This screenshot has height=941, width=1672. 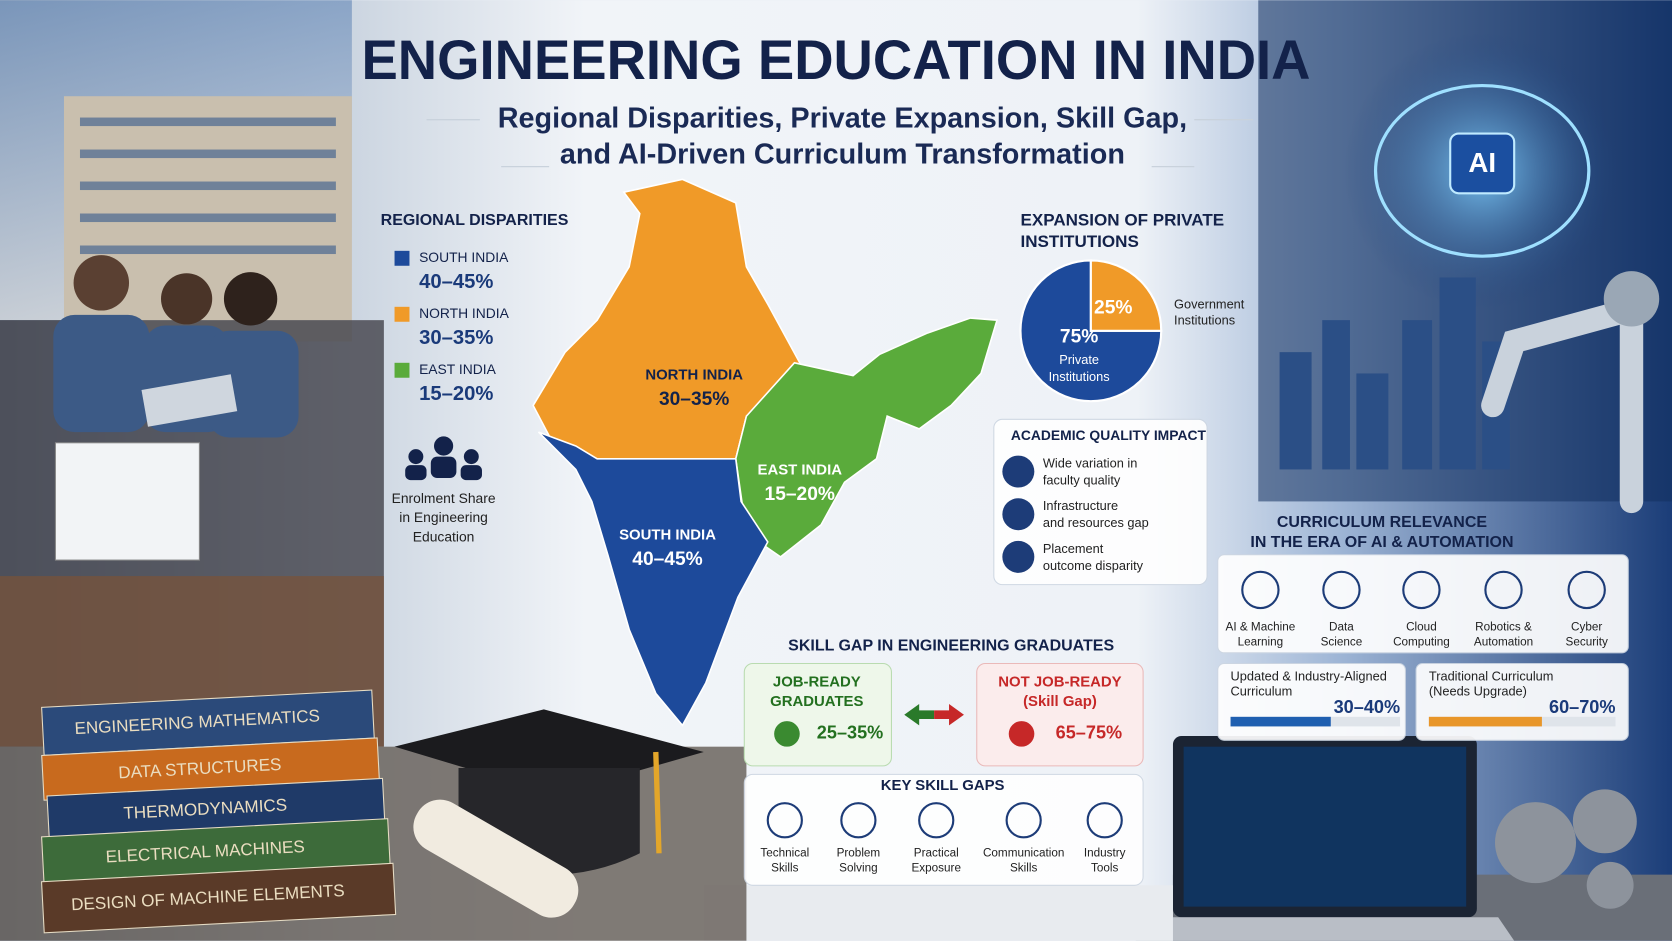 I want to click on area-label: Data, so click(x=1341, y=626).